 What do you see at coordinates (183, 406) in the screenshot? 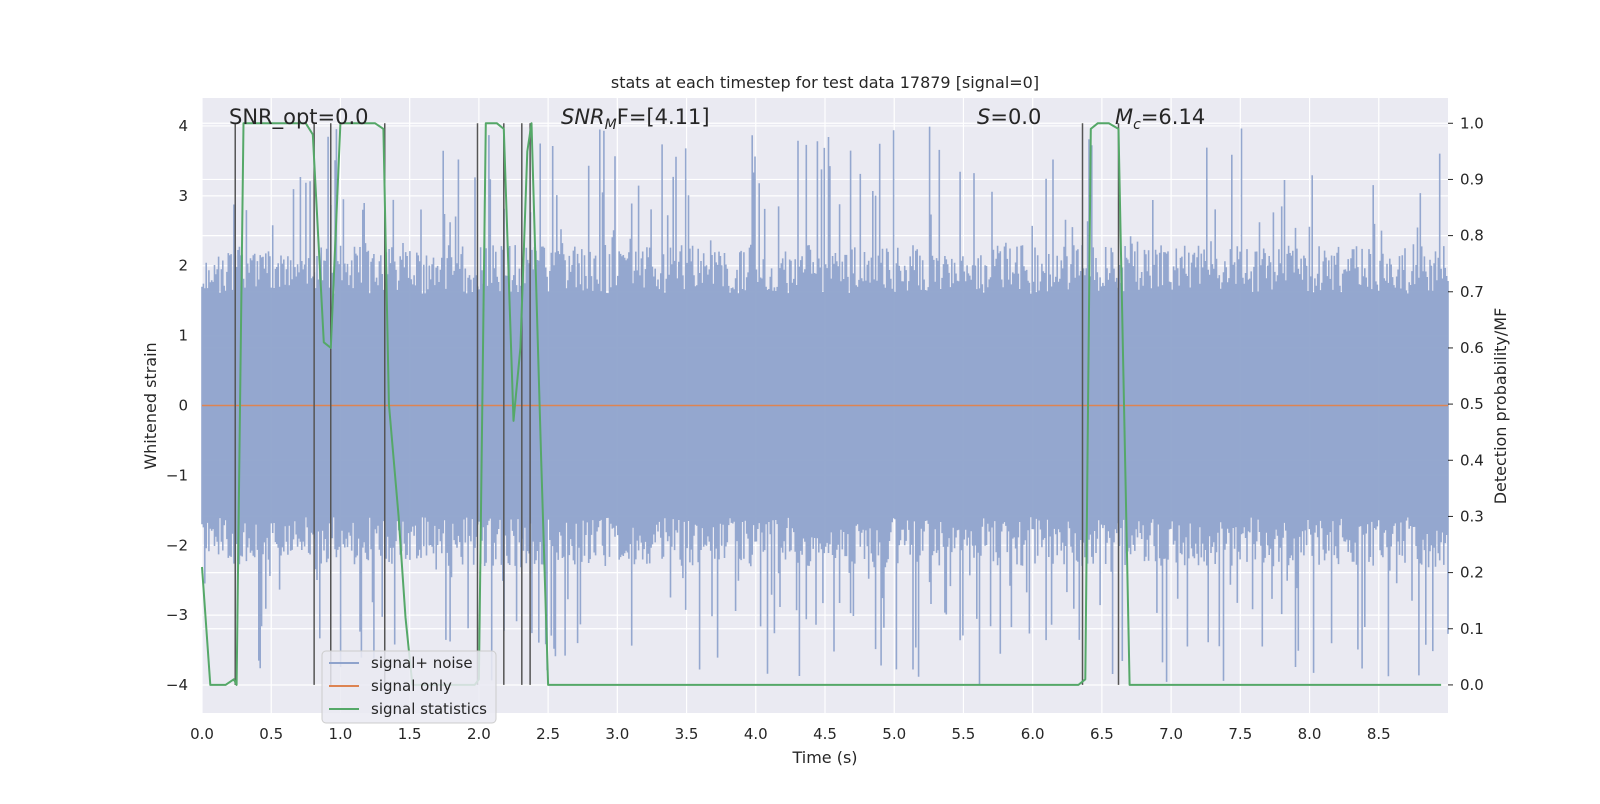
I see `y-left-tick-label: 0` at bounding box center [183, 406].